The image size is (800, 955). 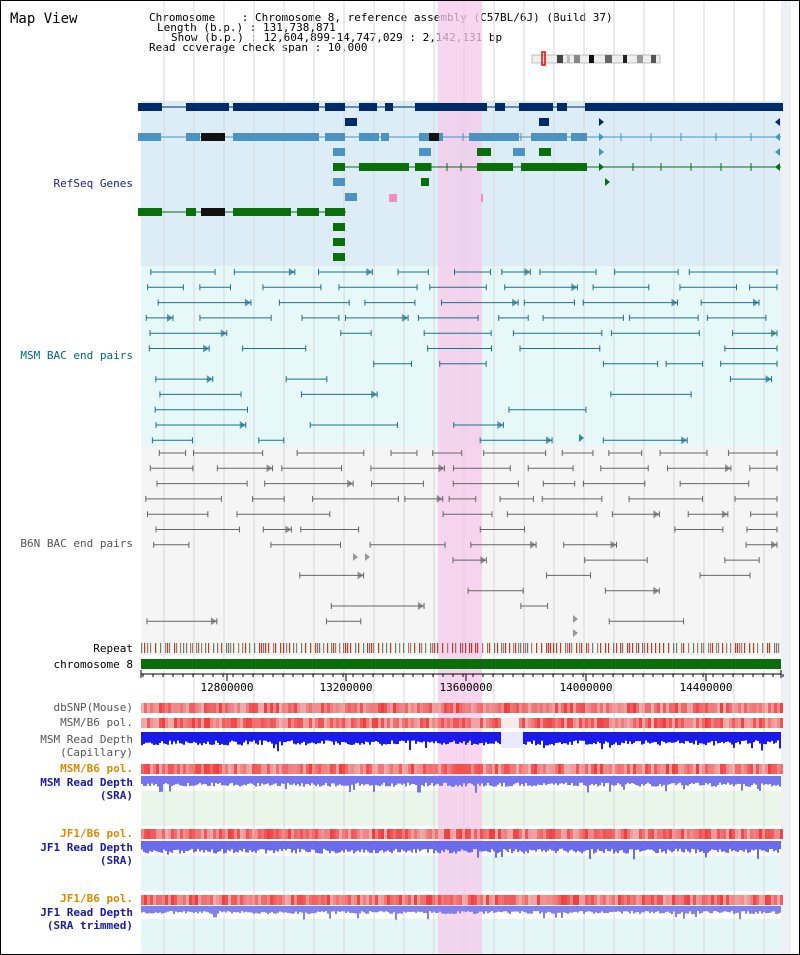 I want to click on track-label-jf1-depth-sra: JF1 Read Depth, so click(x=86, y=847).